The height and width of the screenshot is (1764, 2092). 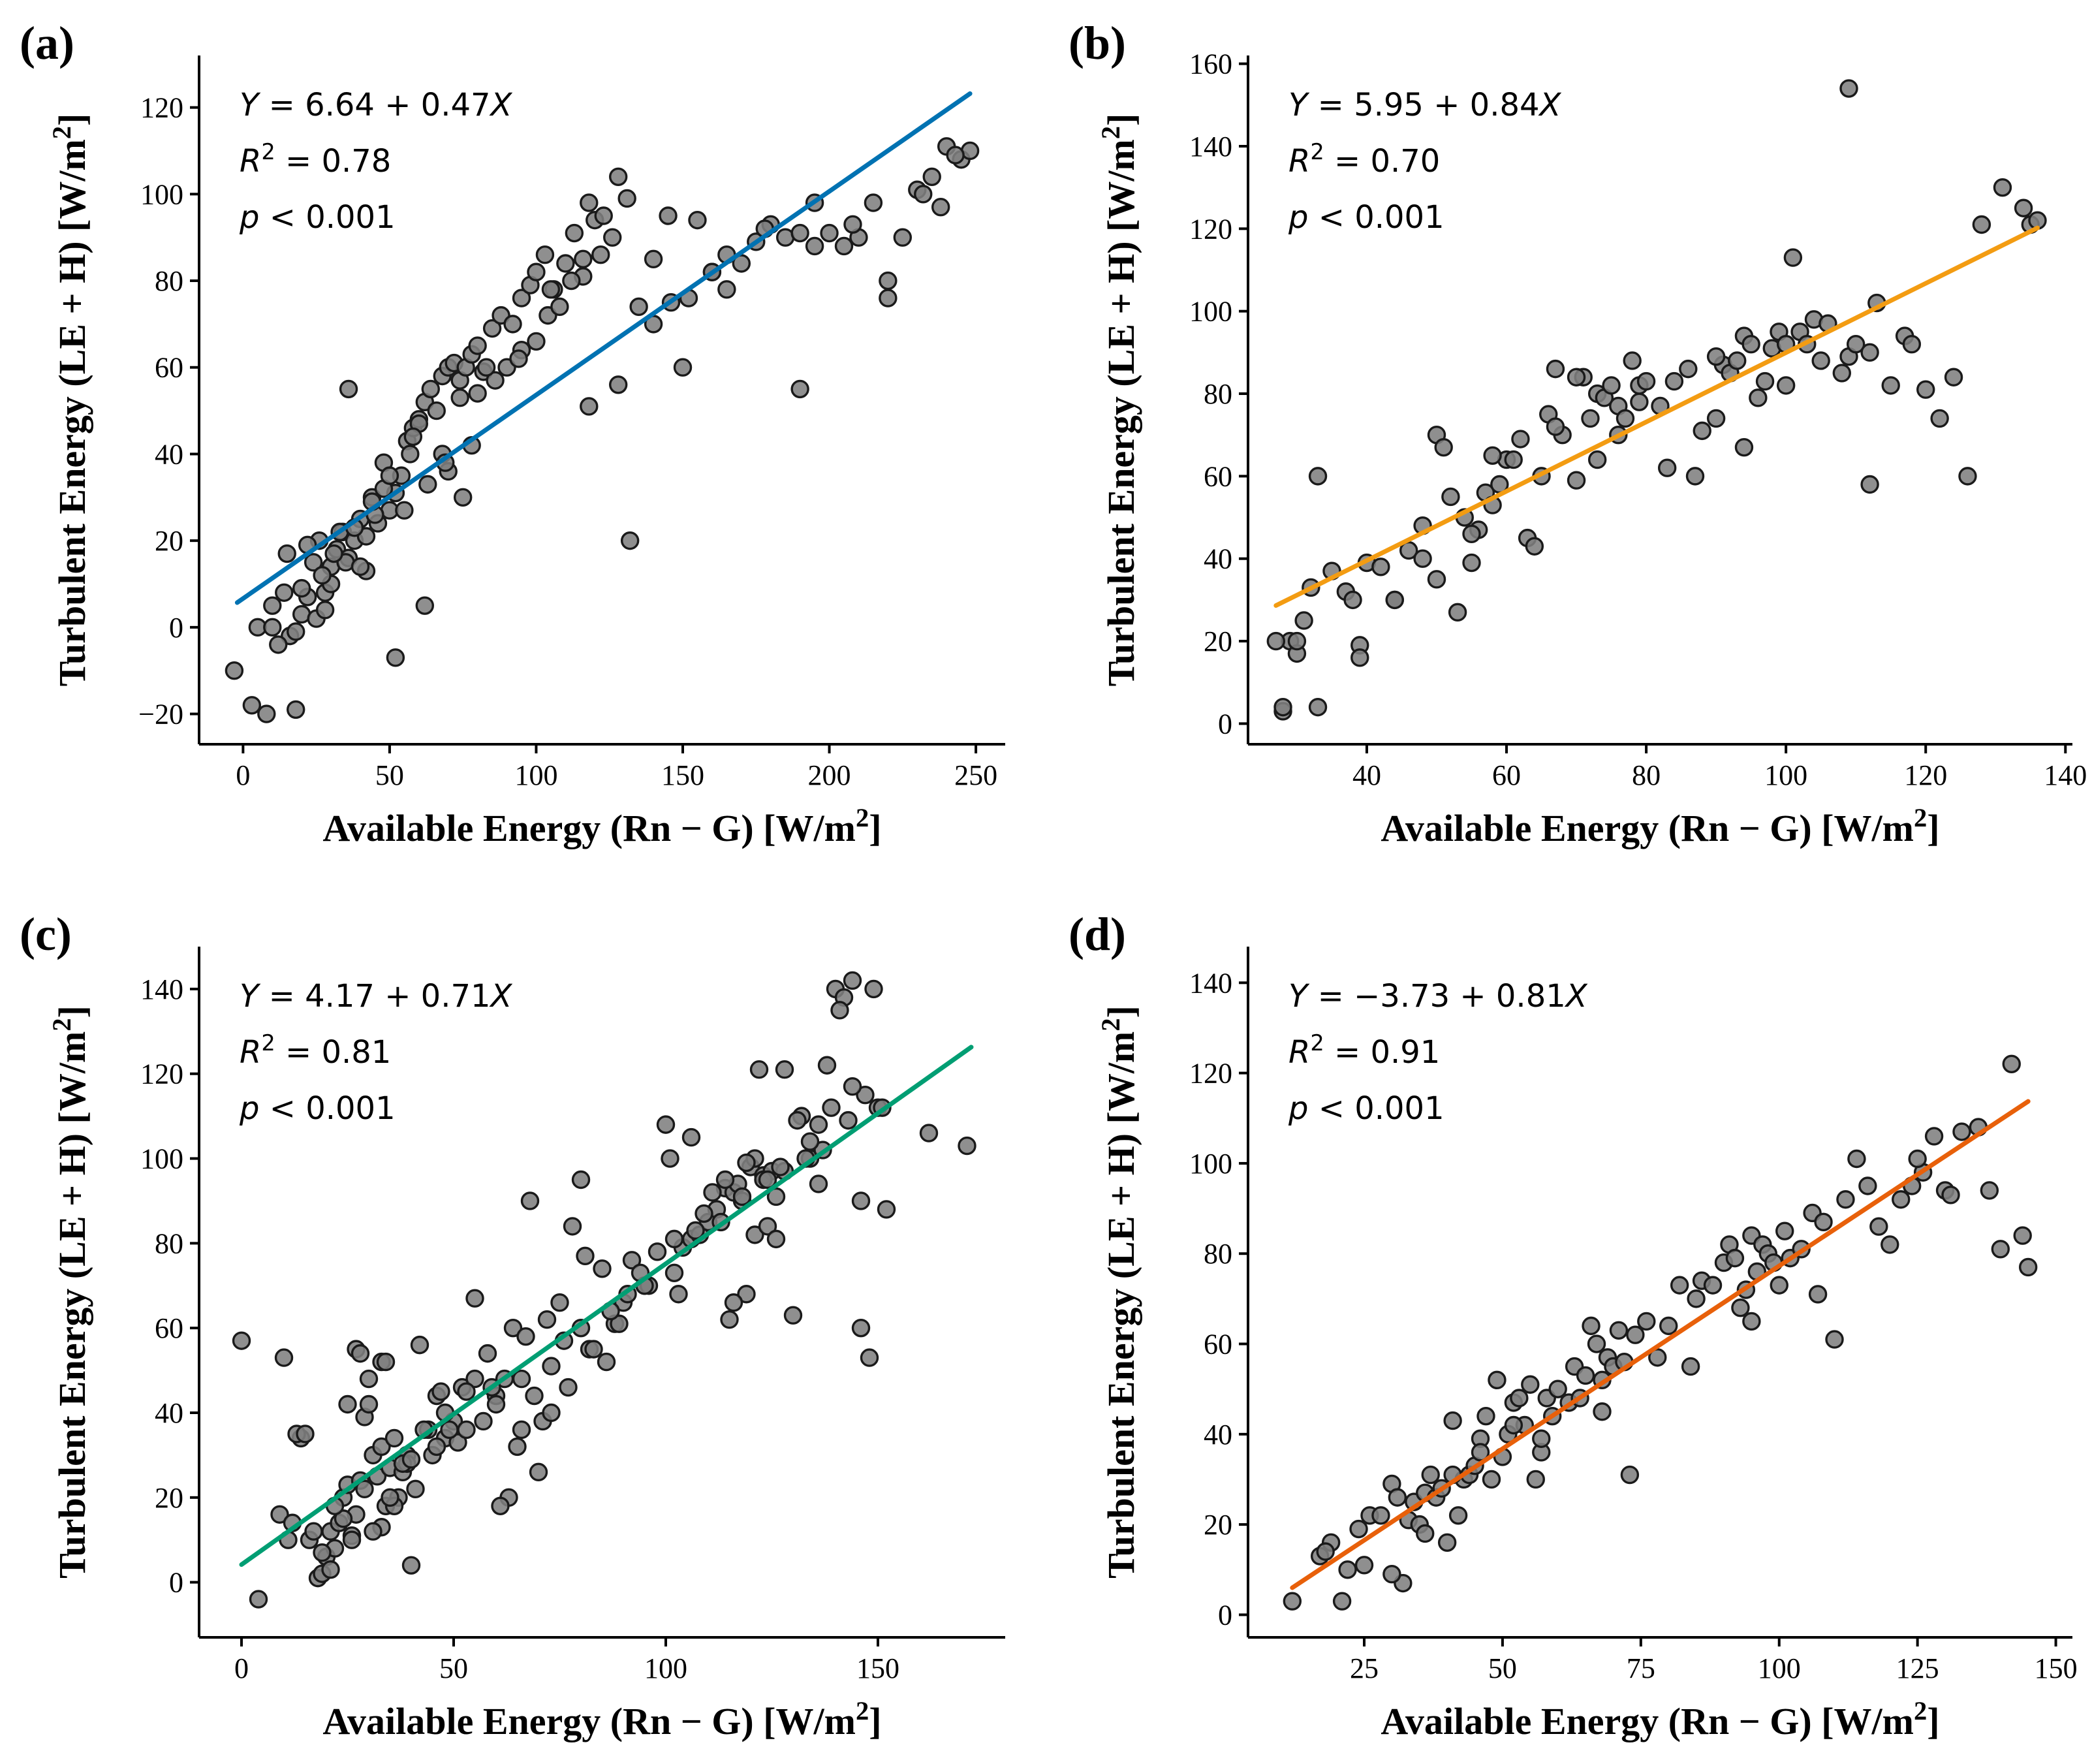 What do you see at coordinates (169, 1498) in the screenshot?
I see `y-tick-label: 20` at bounding box center [169, 1498].